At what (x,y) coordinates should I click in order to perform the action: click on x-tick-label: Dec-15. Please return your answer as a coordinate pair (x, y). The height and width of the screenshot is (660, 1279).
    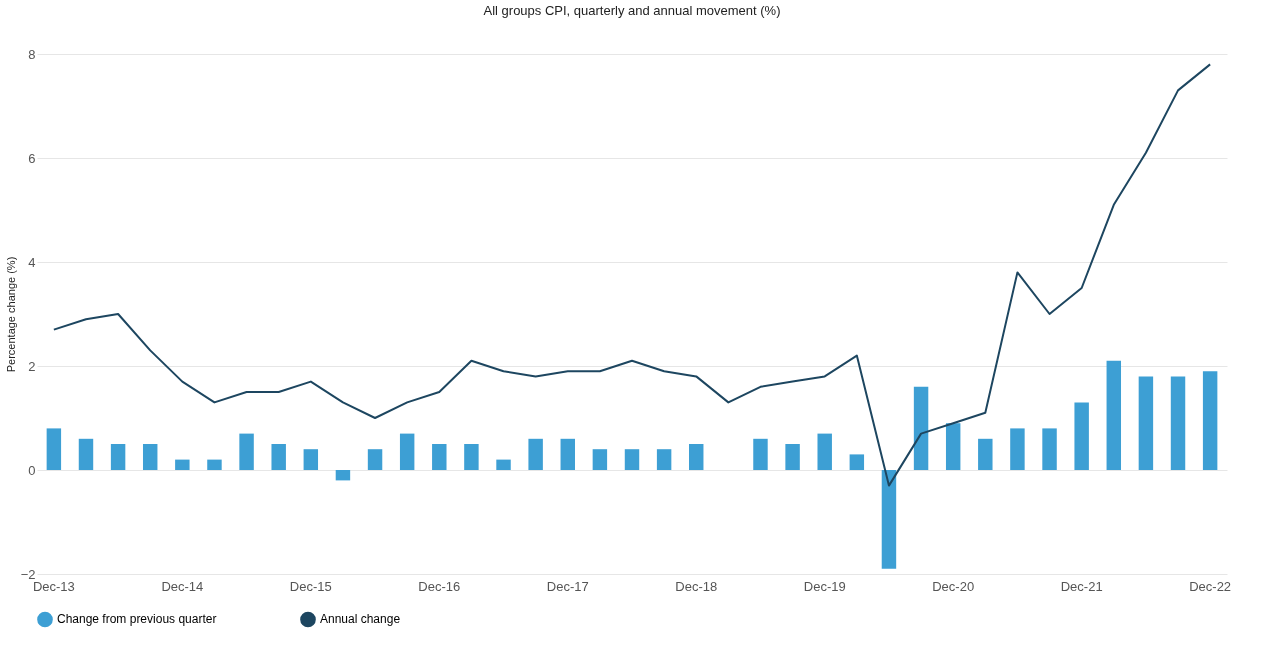
    Looking at the image, I should click on (310, 586).